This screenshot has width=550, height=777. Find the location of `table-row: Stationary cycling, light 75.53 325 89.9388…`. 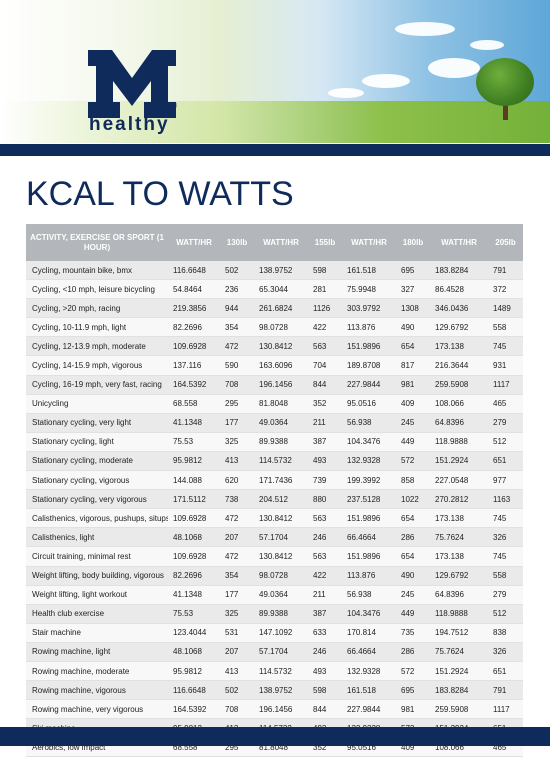

table-row: Stationary cycling, light 75.53 325 89.9388… is located at coordinates (274, 442).